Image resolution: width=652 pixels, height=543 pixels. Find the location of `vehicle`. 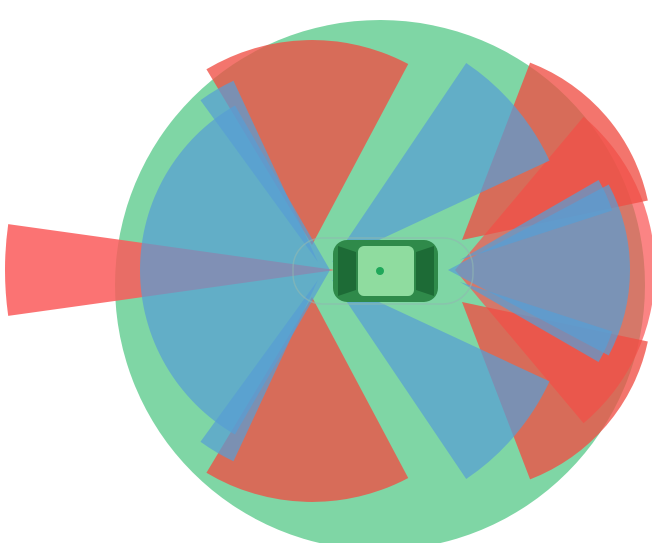

vehicle is located at coordinates (383, 271).